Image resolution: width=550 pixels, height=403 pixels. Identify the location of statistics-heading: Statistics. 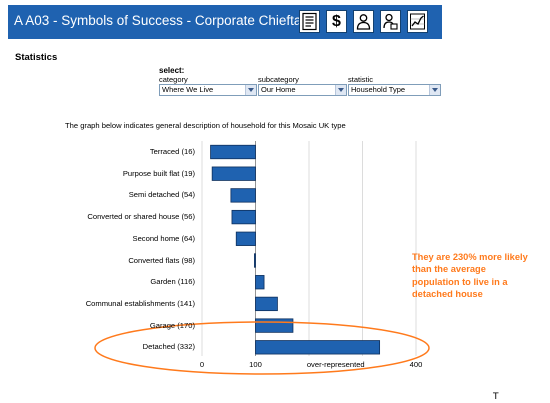
(36, 57).